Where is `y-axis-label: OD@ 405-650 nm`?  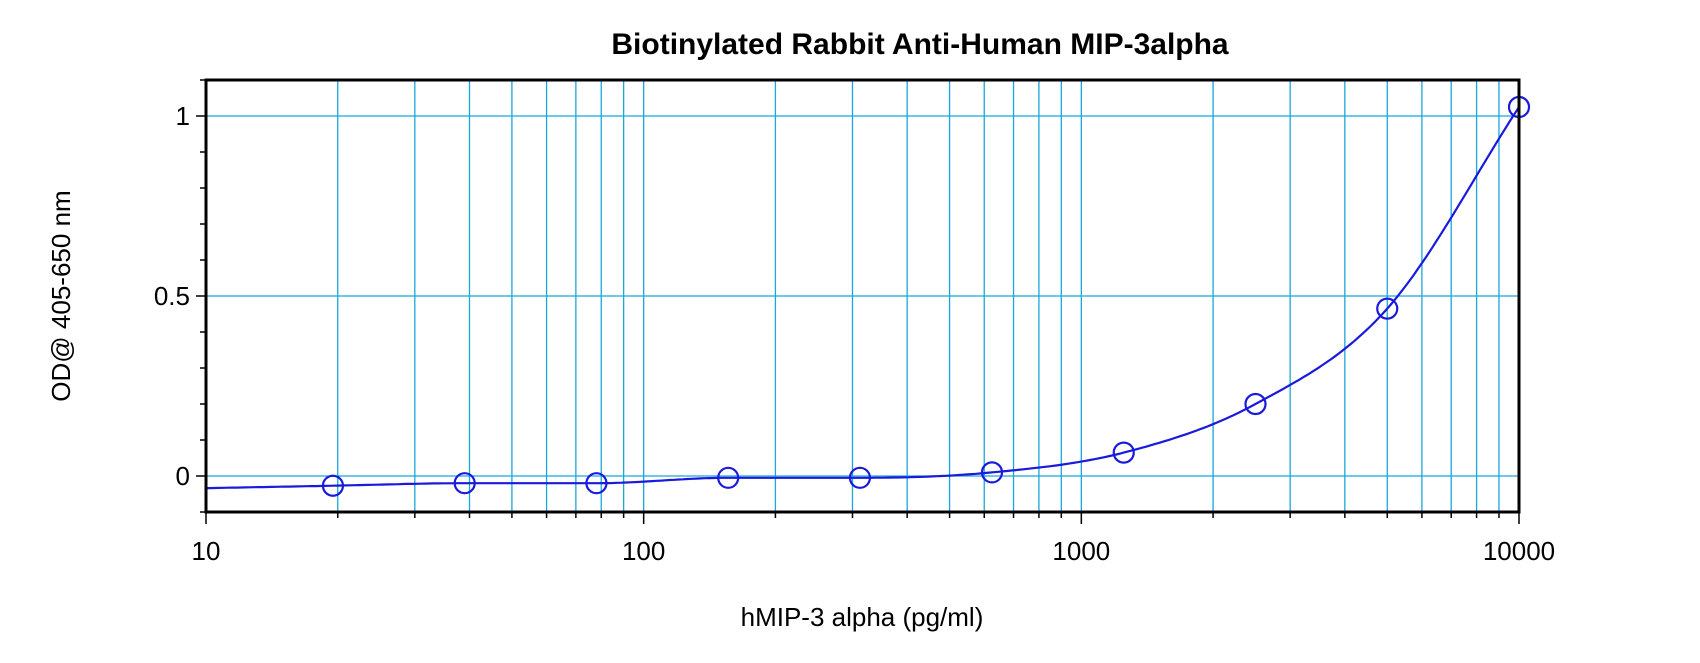 y-axis-label: OD@ 405-650 nm is located at coordinates (61, 295).